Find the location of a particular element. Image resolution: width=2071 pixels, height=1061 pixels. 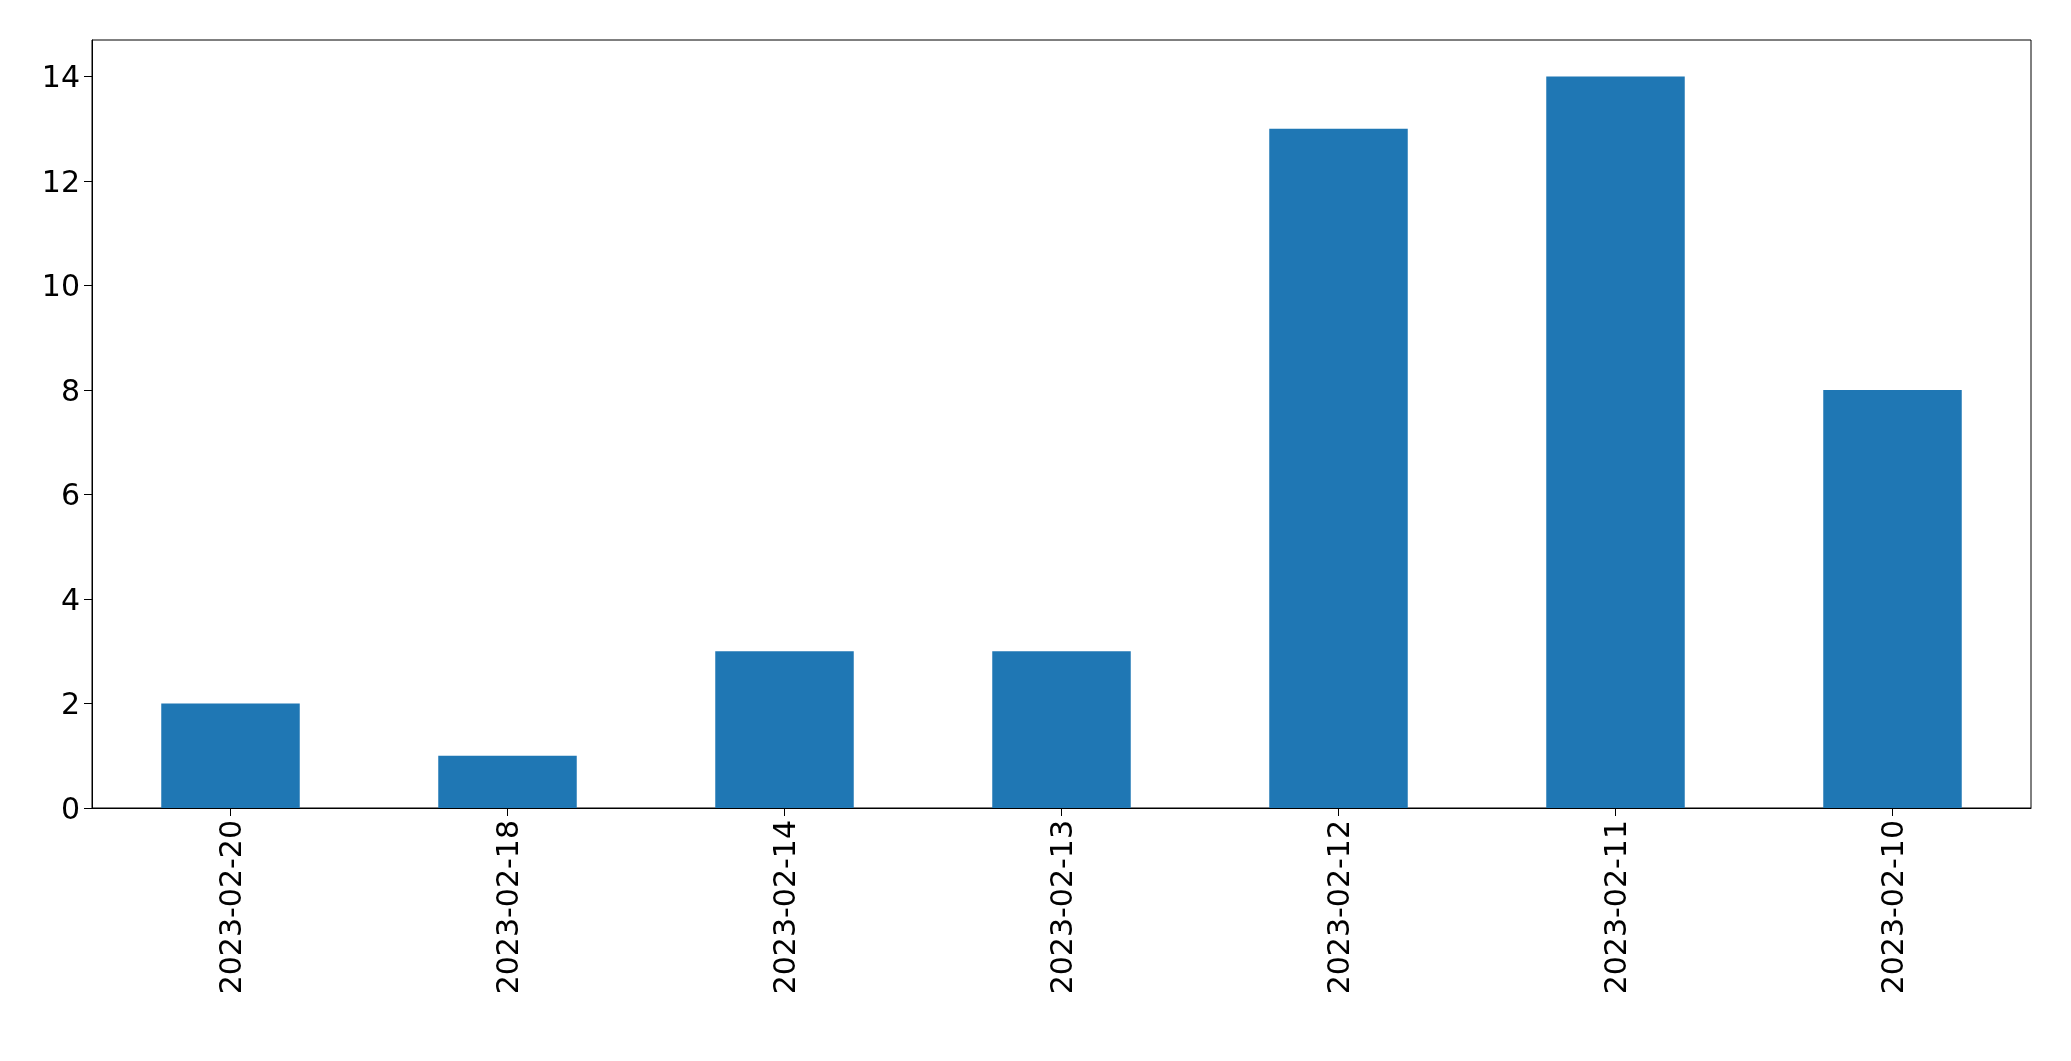

x-tick-label: 2023-02-13 is located at coordinates (1061, 907).